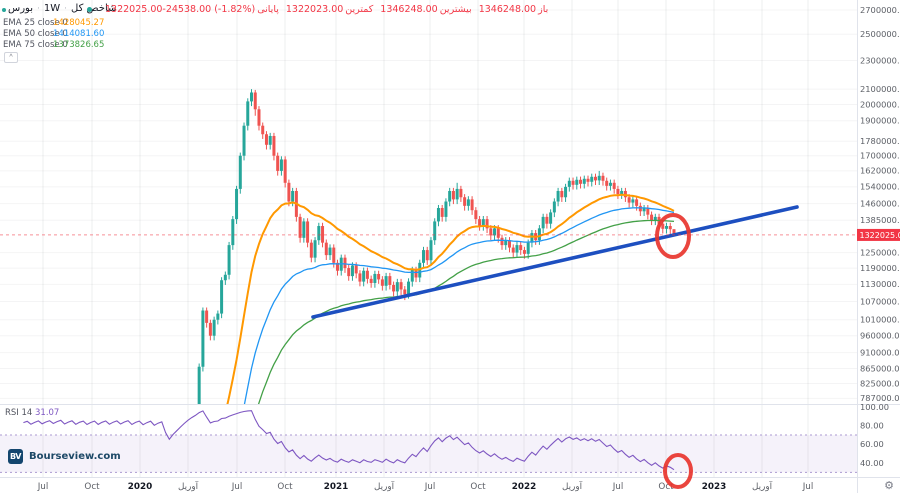  I want to click on rsi-line, so click(349, 440).